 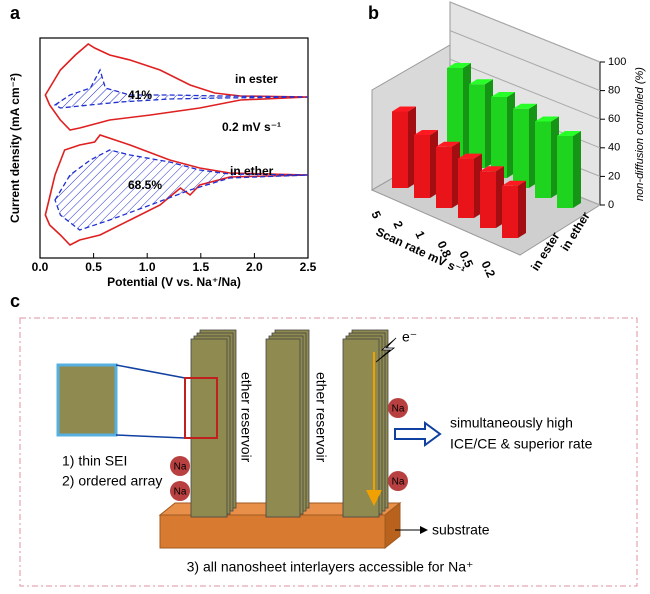 What do you see at coordinates (614, 148) in the screenshot?
I see `z-tick-label: 40` at bounding box center [614, 148].